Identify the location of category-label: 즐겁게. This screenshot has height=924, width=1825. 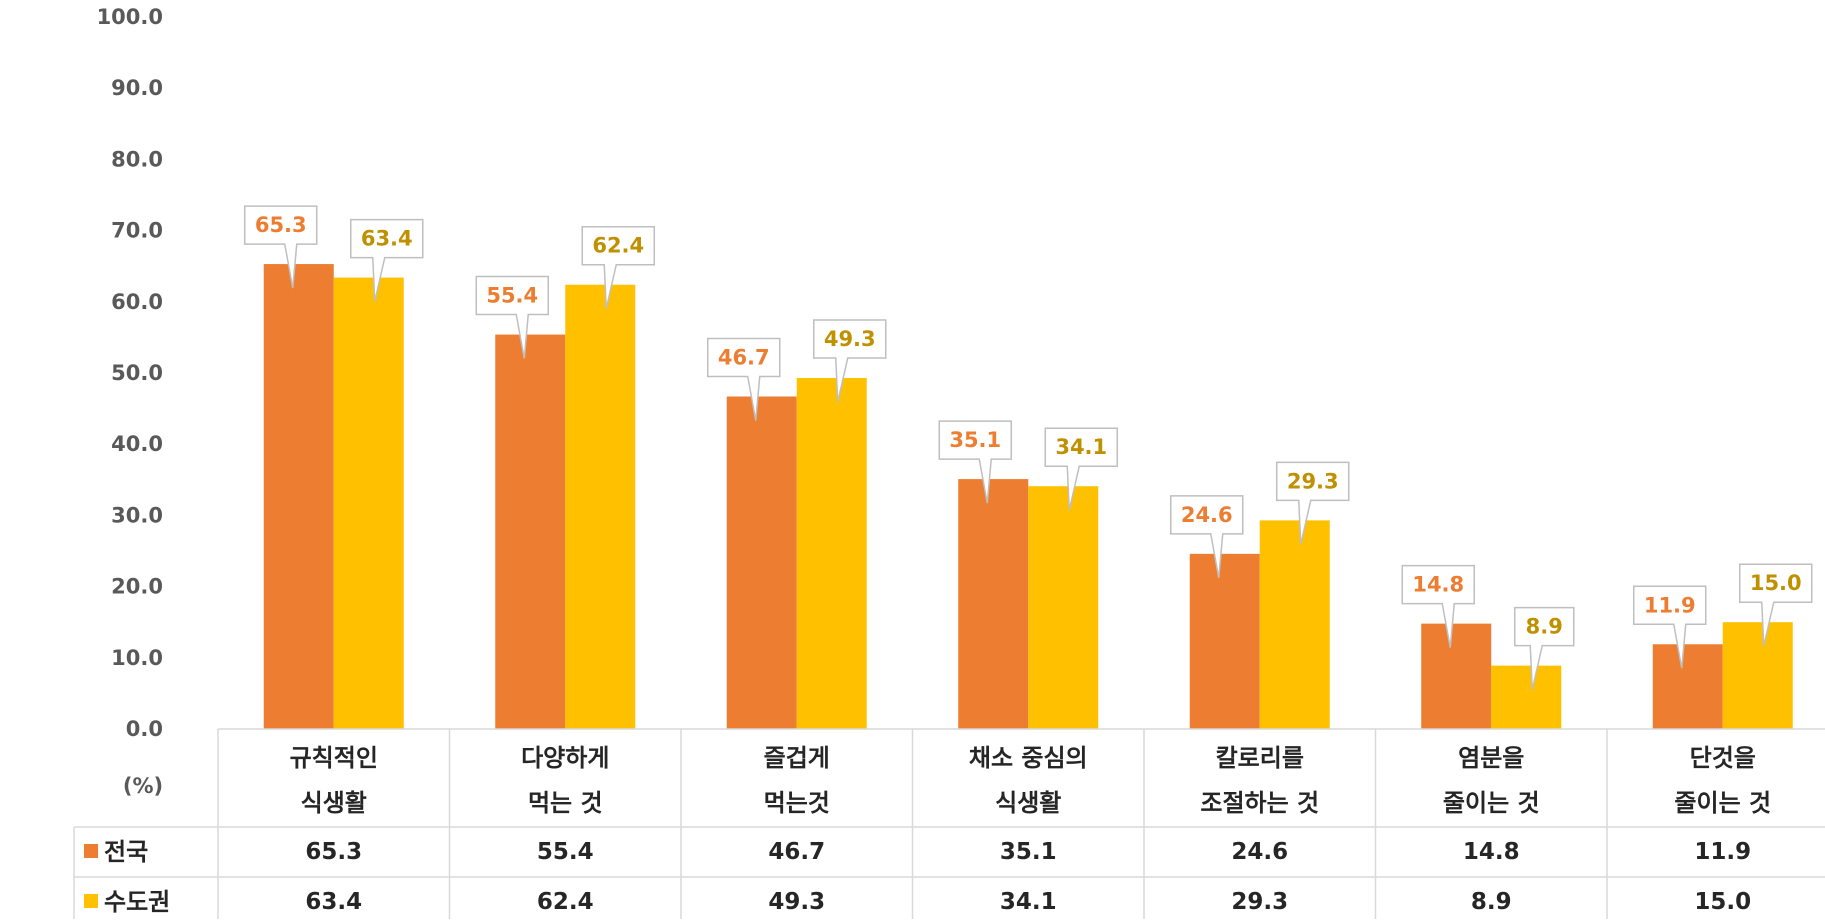
(797, 758).